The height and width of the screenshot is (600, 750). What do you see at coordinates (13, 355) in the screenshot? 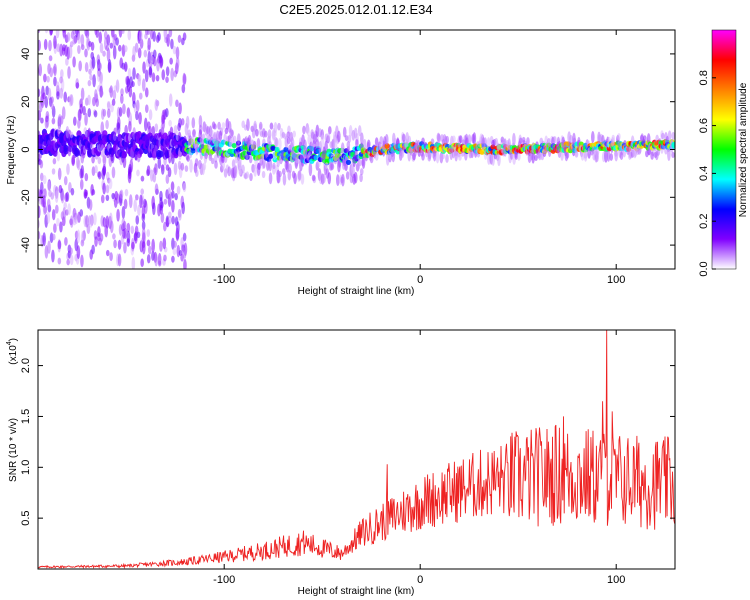
I see `snr-multiplier-base: (x10` at bounding box center [13, 355].